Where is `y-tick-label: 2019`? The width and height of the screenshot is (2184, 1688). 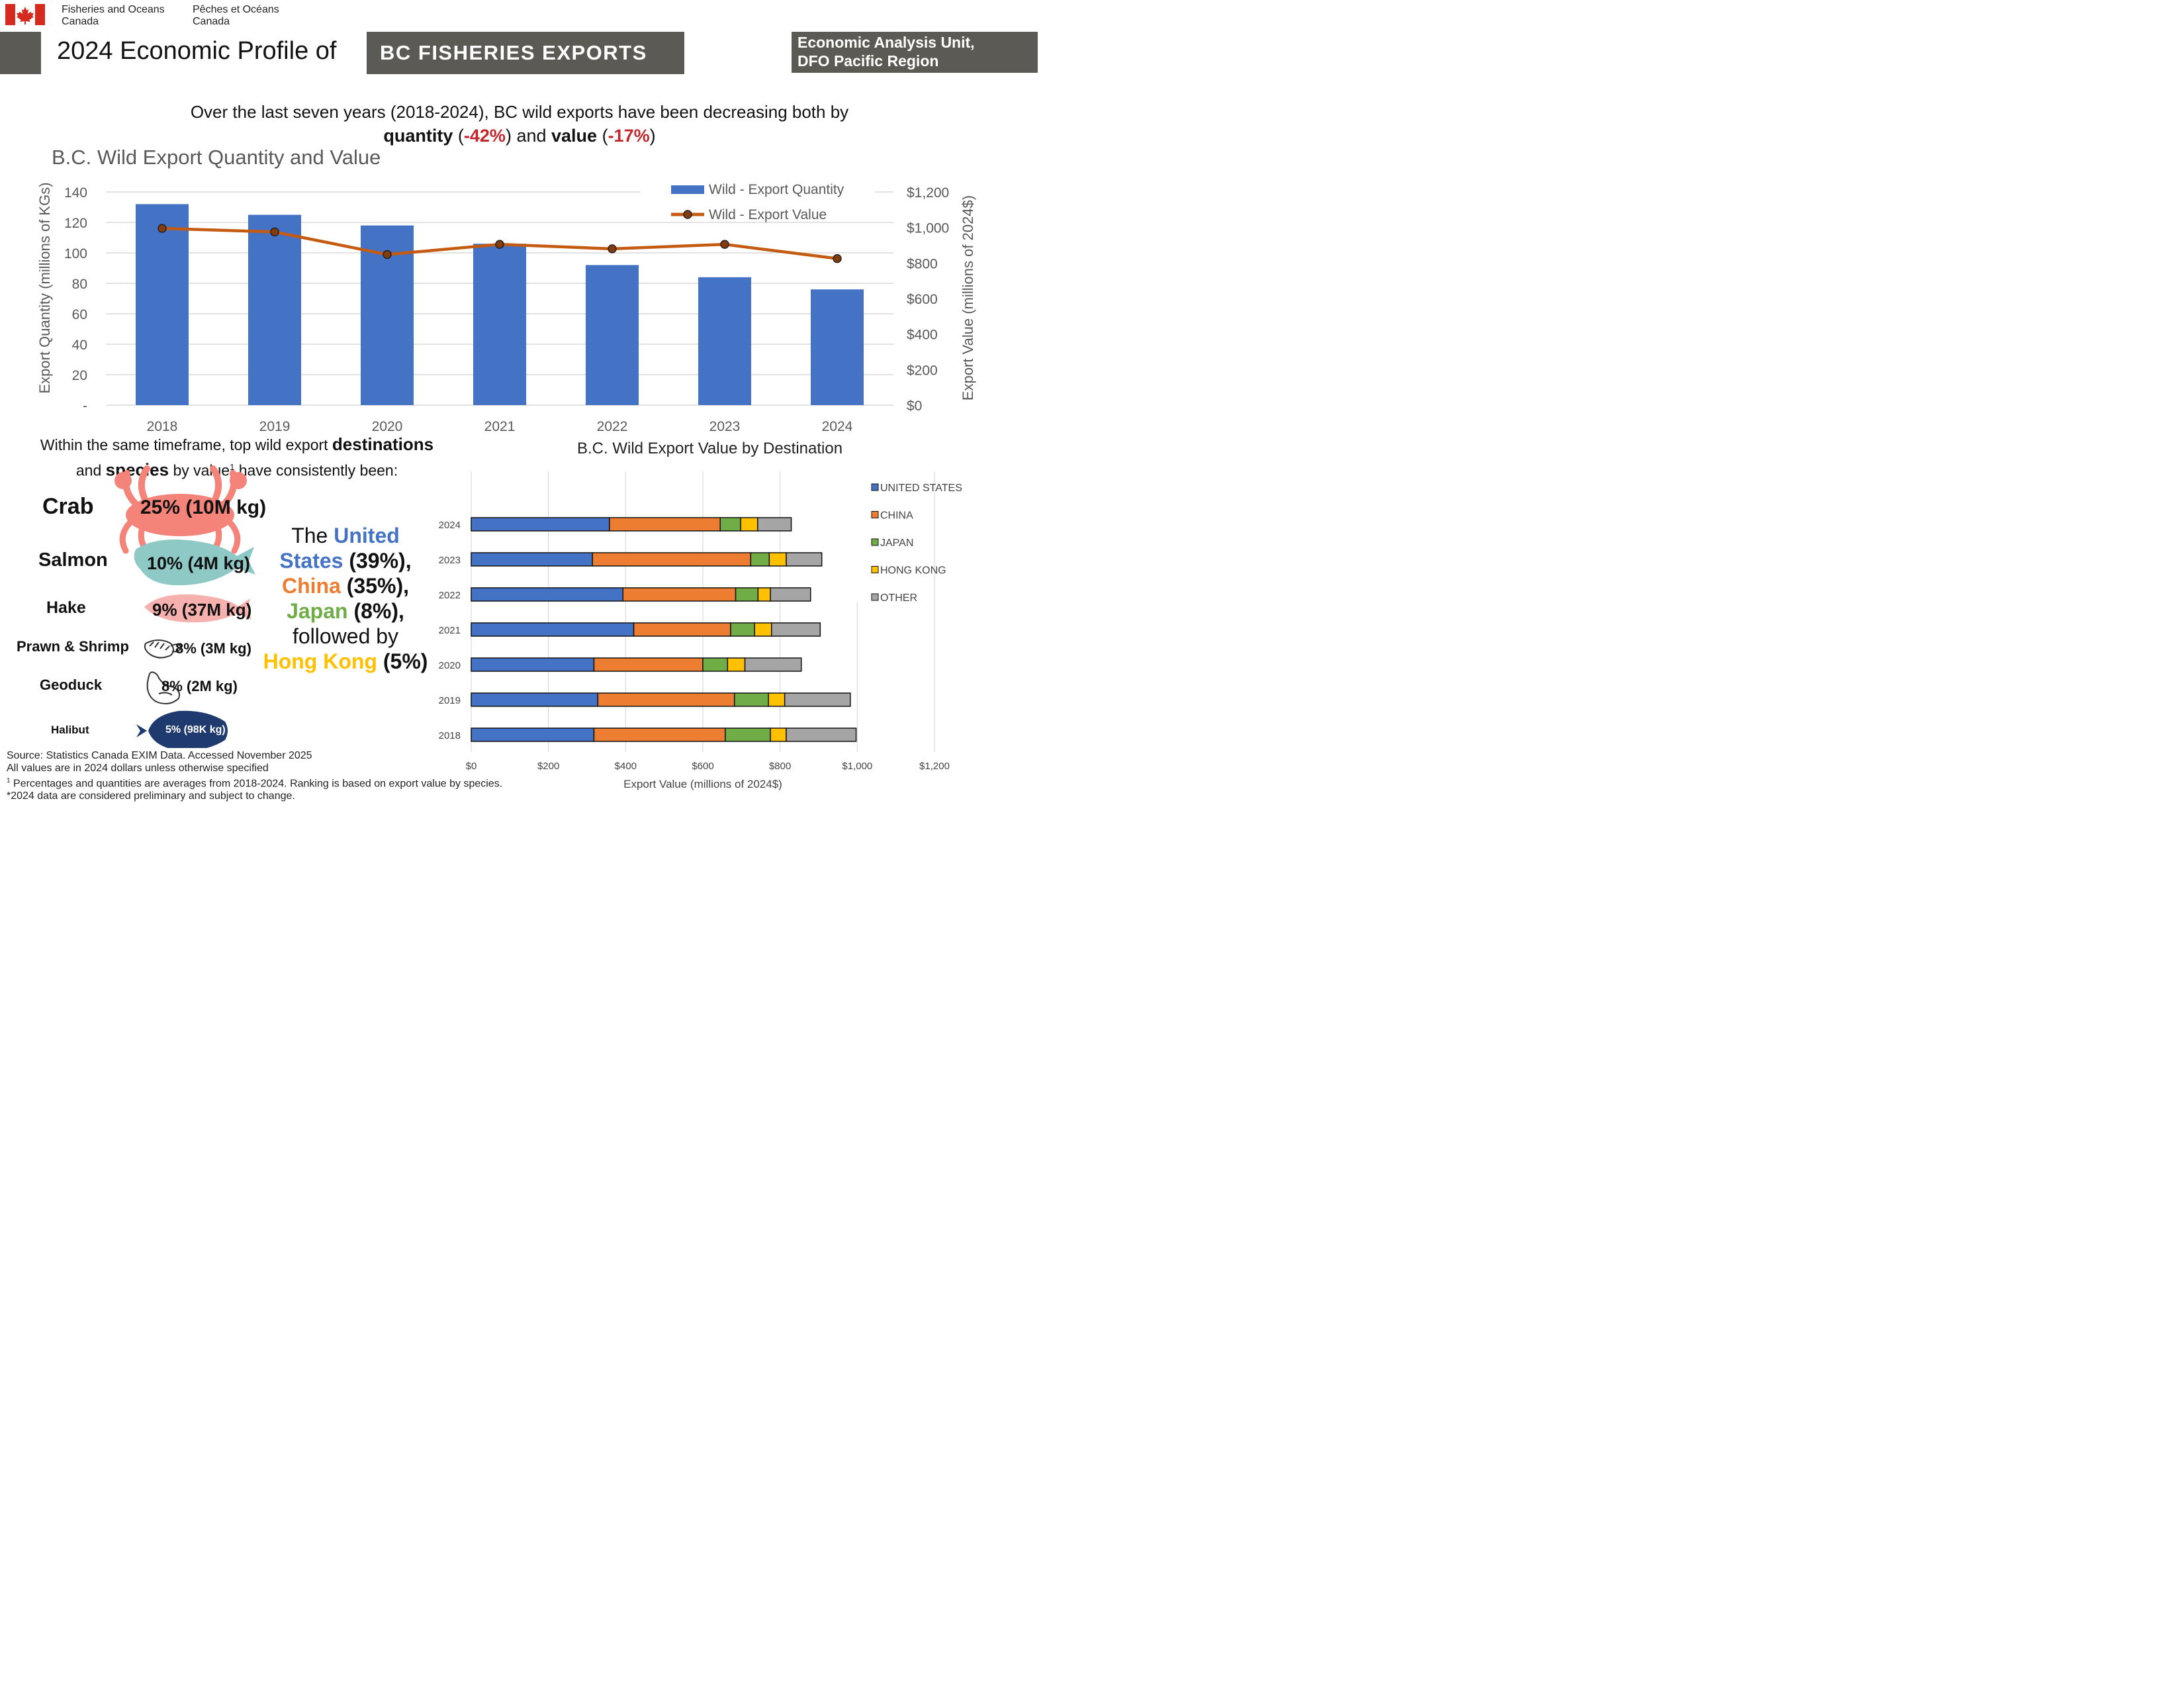
y-tick-label: 2019 is located at coordinates (450, 700).